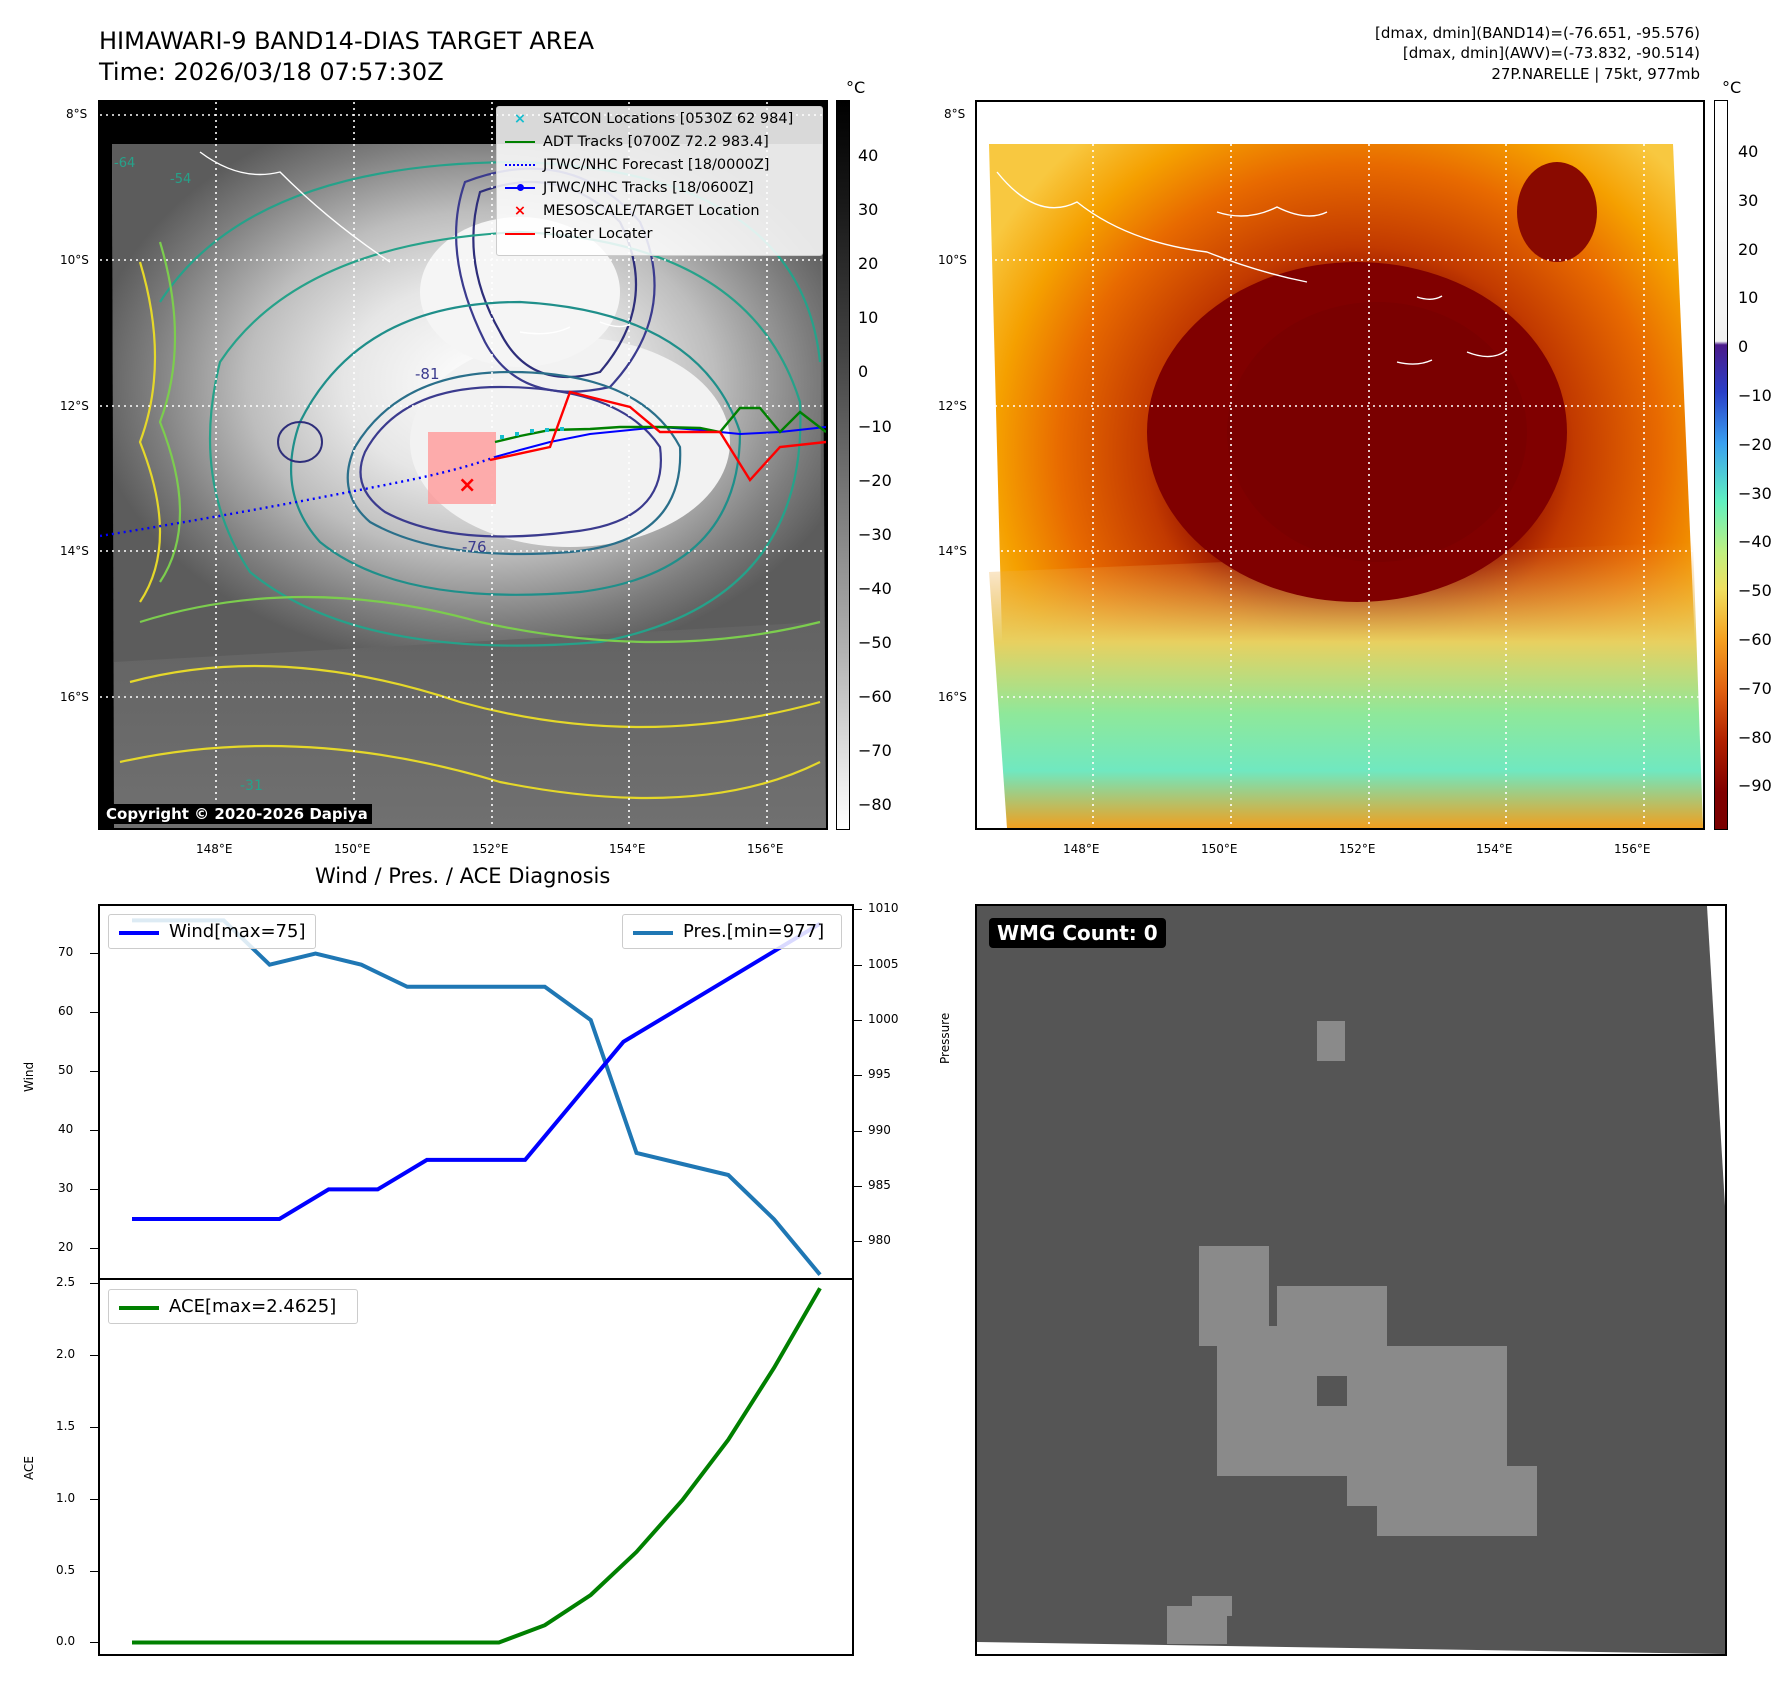 The width and height of the screenshot is (1792, 1690). What do you see at coordinates (181, 179) in the screenshot?
I see `contour-label: -54` at bounding box center [181, 179].